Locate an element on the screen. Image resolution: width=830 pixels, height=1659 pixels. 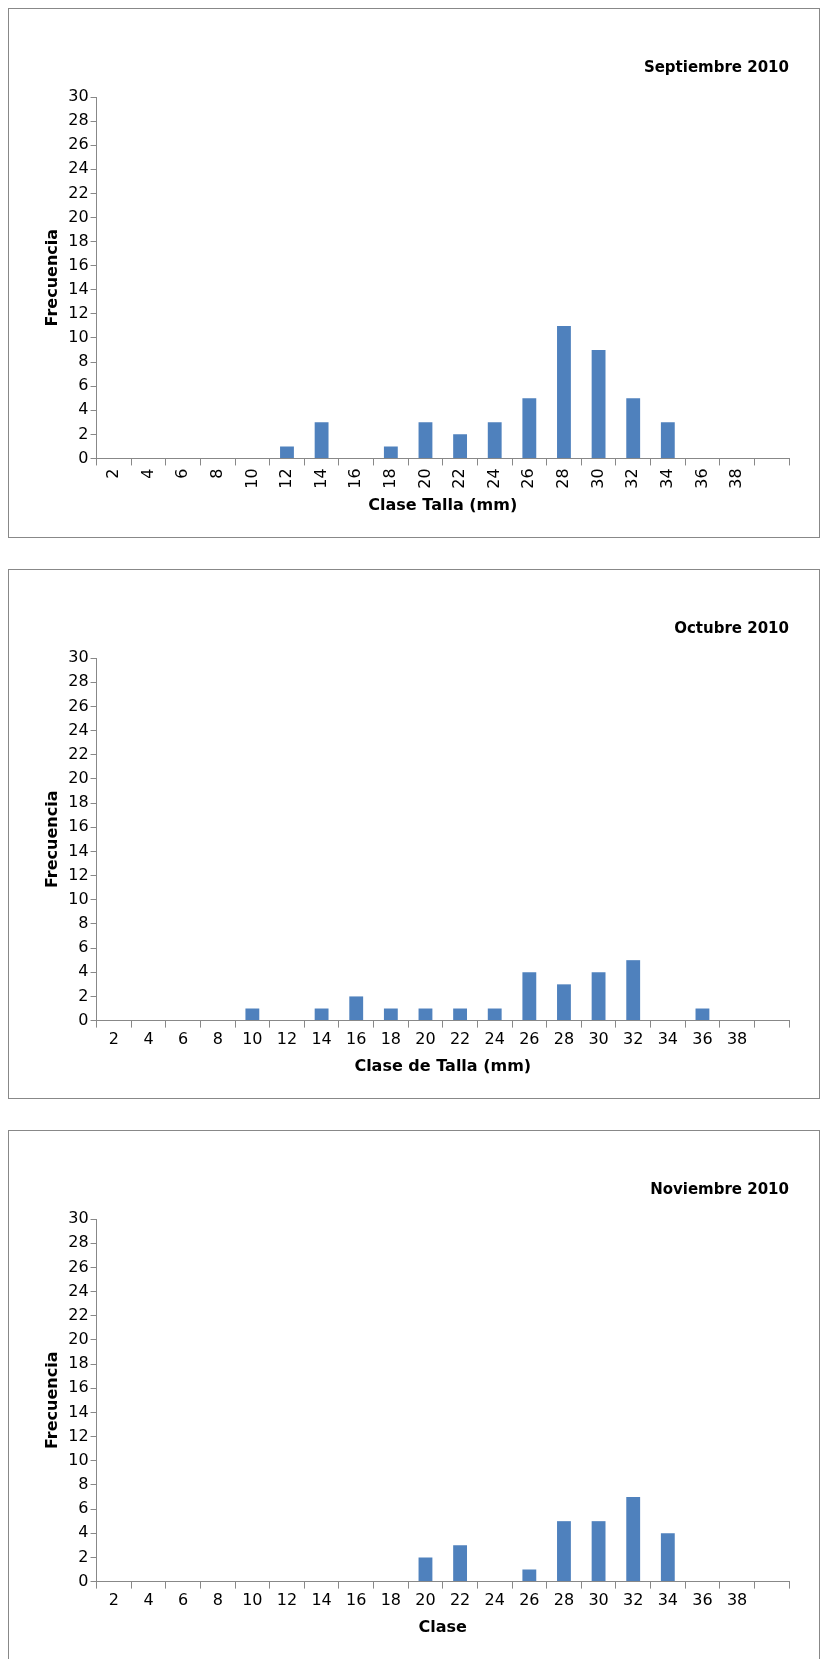
x-tick-label: 4 is located at coordinates (147, 473).